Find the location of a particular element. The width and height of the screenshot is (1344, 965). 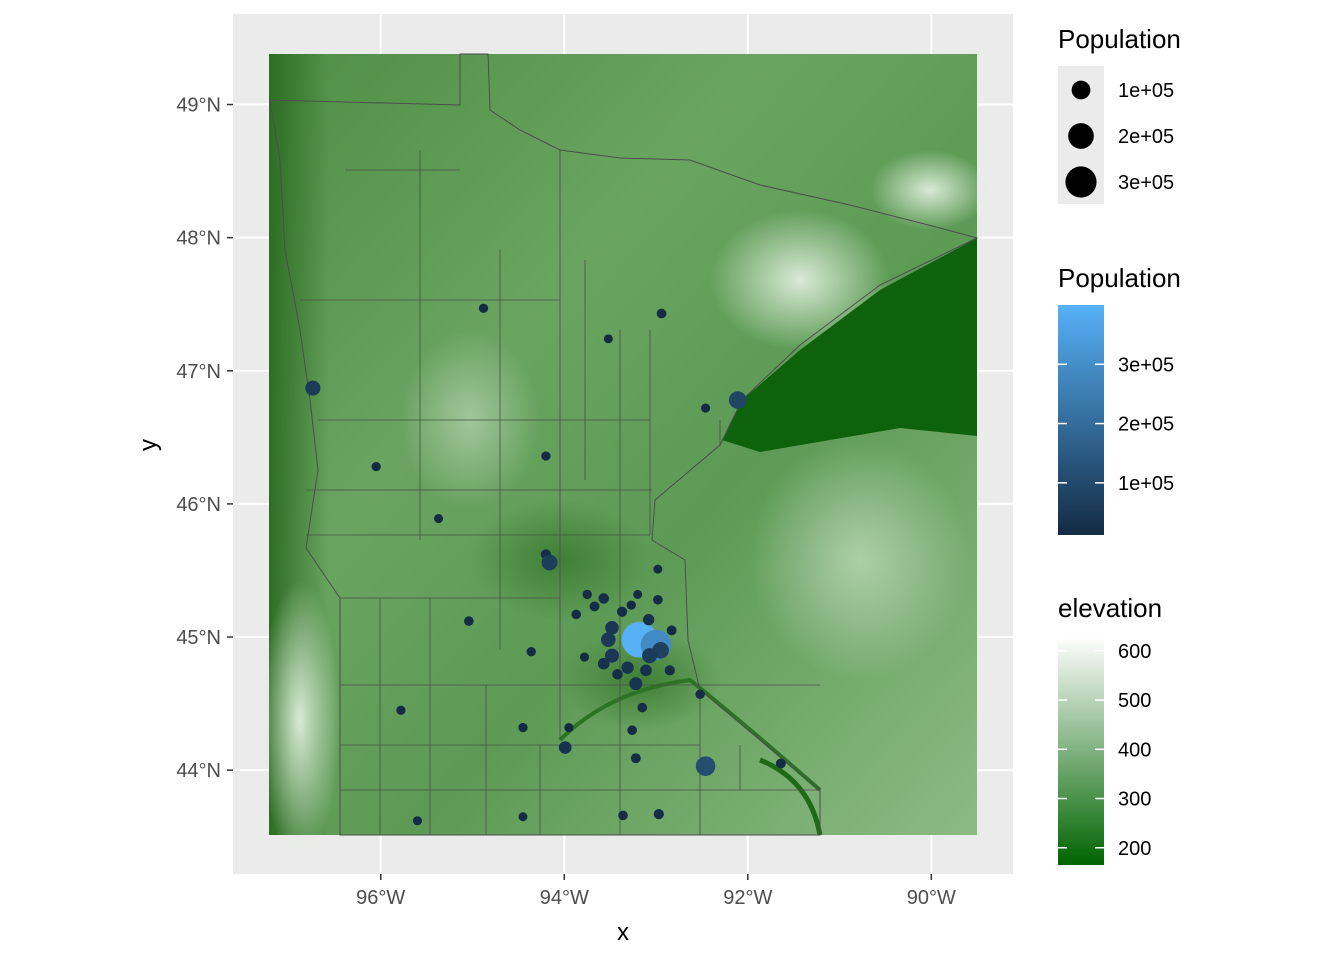

legend-title: elevation is located at coordinates (1110, 608).